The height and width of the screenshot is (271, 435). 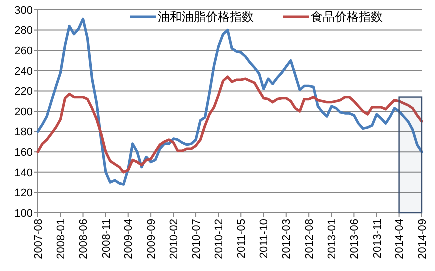 I want to click on x-tick-label: 2009-09, so click(x=152, y=239).